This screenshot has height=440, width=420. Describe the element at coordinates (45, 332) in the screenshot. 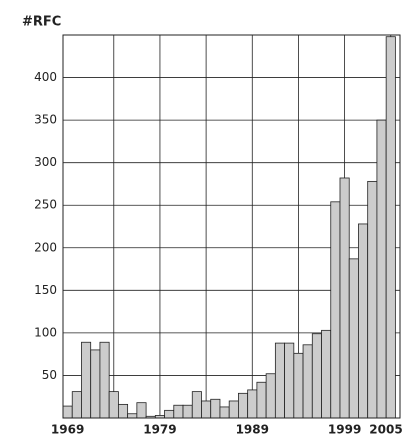

I see `y-tick-label: 100` at that location.